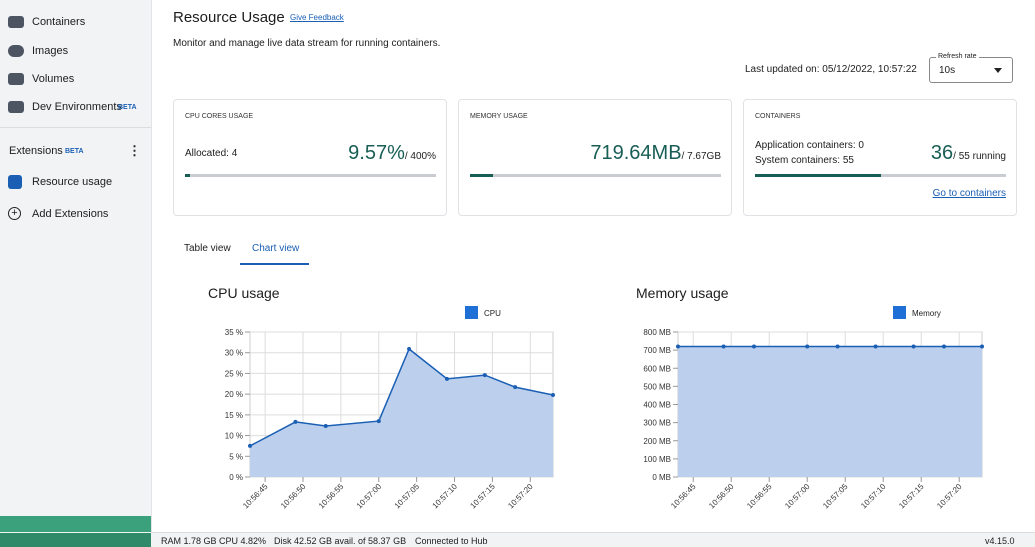 Image resolution: width=1035 pixels, height=547 pixels. I want to click on x-tick-label: 10:56:55, so click(759, 496).